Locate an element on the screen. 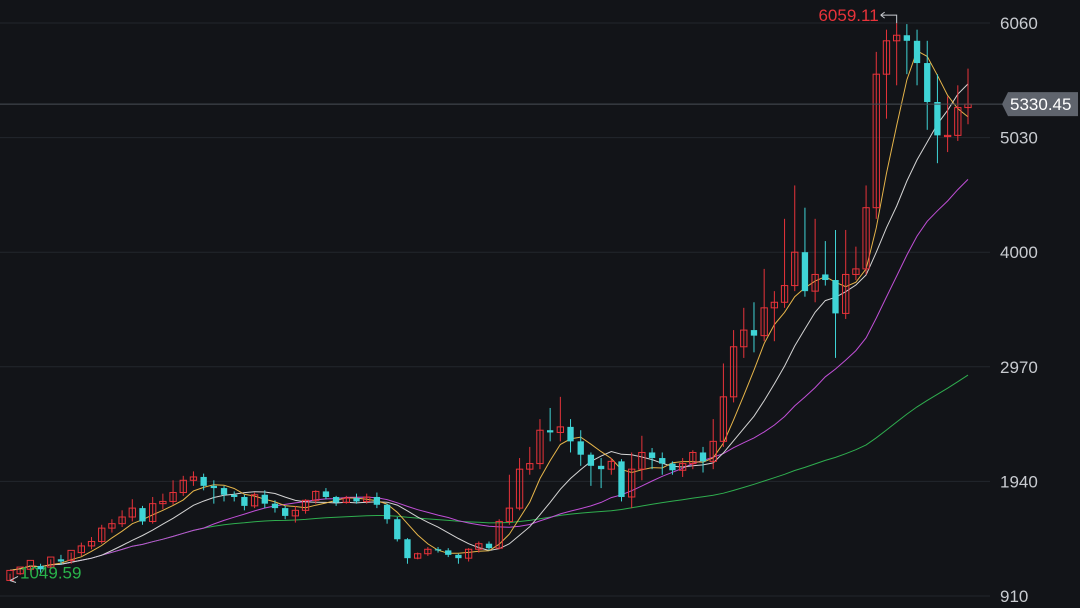  current-price-label: 5330.45 is located at coordinates (1040, 104).